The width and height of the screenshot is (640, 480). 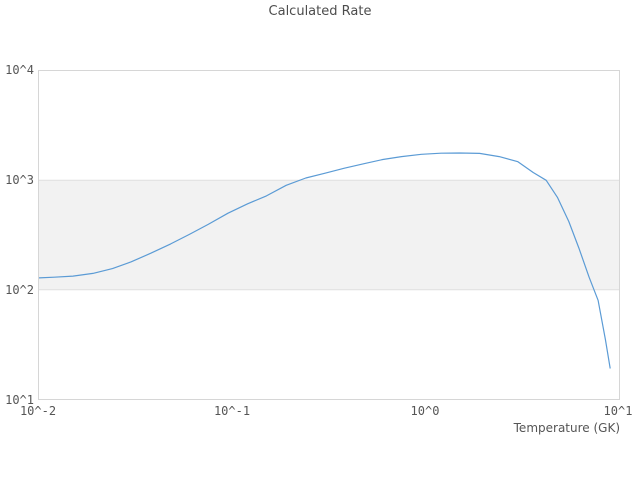 What do you see at coordinates (38, 411) in the screenshot?
I see `x-tick-label-1e-2: 10^-2` at bounding box center [38, 411].